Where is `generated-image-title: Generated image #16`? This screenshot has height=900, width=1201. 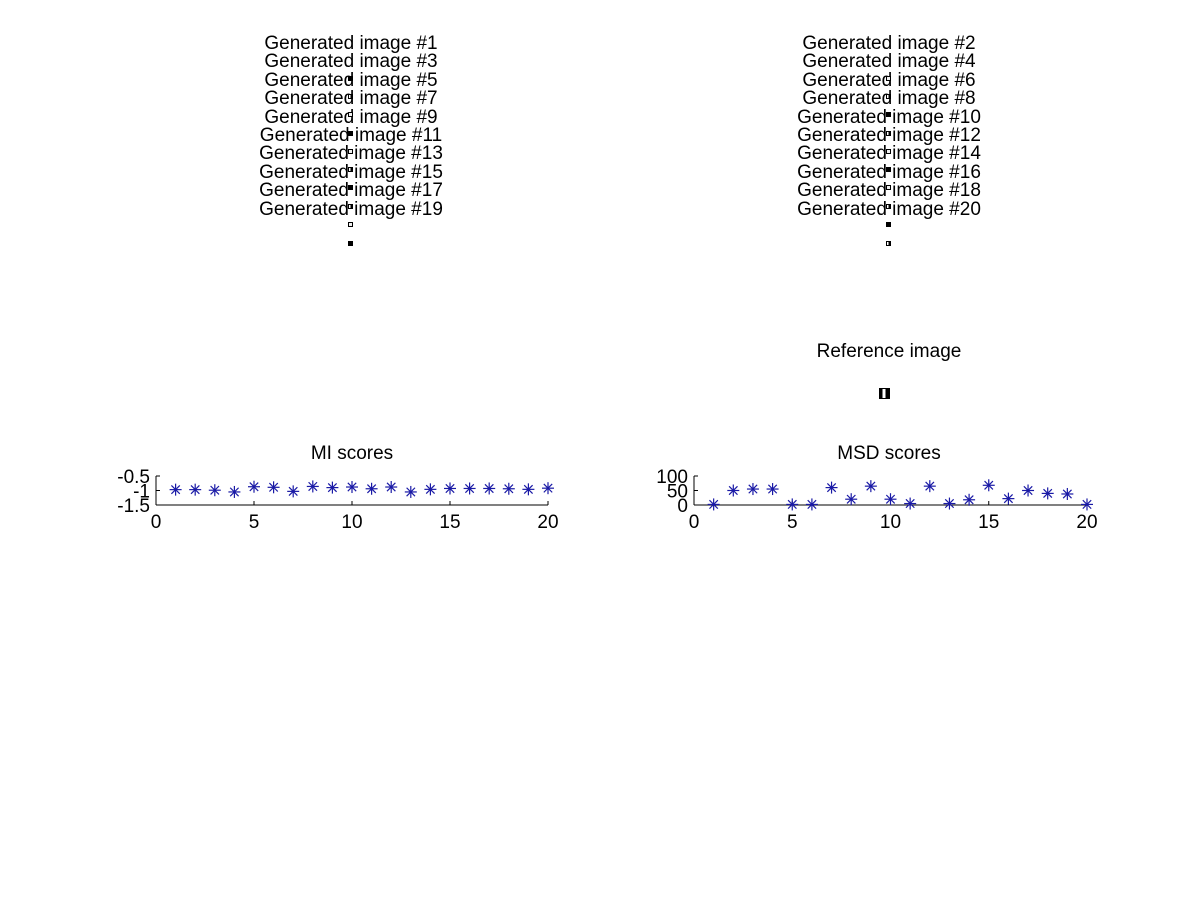 generated-image-title: Generated image #16 is located at coordinates (889, 172).